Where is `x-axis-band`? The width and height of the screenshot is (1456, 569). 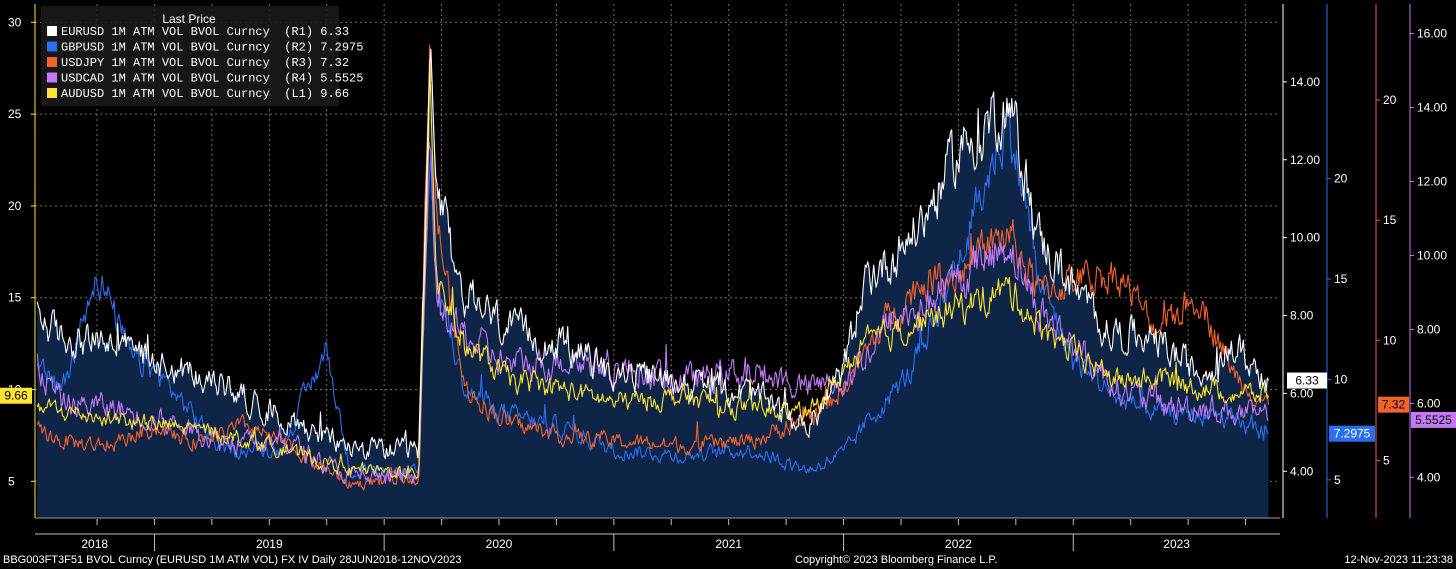
x-axis-band is located at coordinates (728, 535).